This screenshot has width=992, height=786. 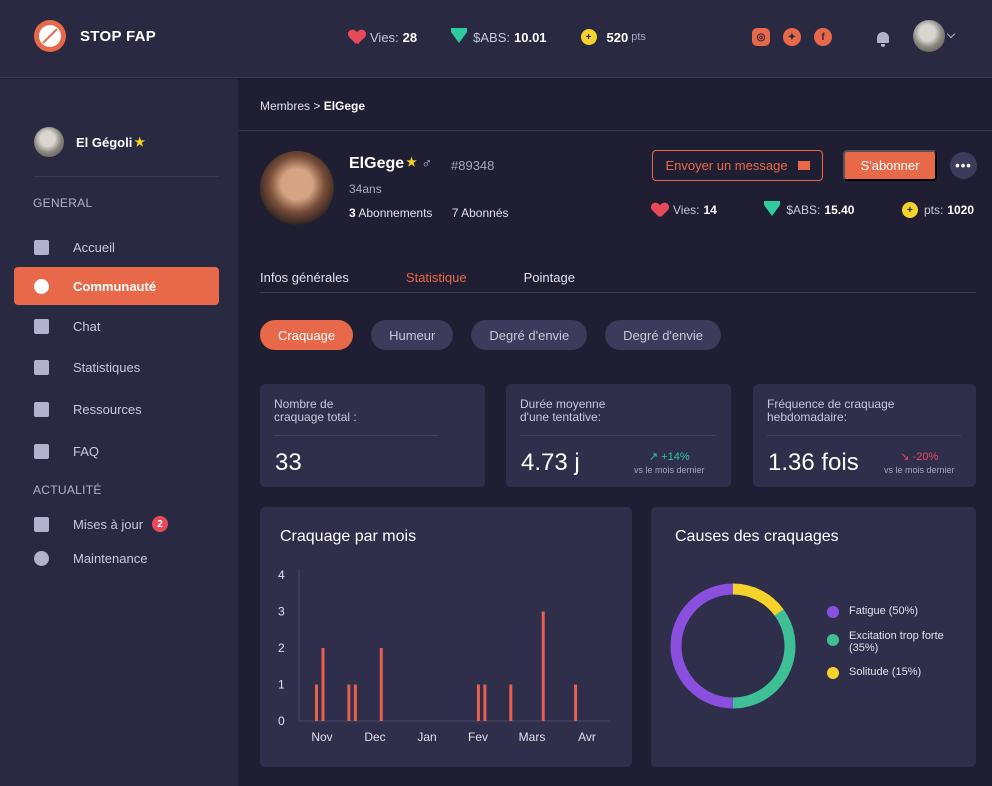 I want to click on sidebar-item-maintenance: Maintenance, so click(x=116, y=558).